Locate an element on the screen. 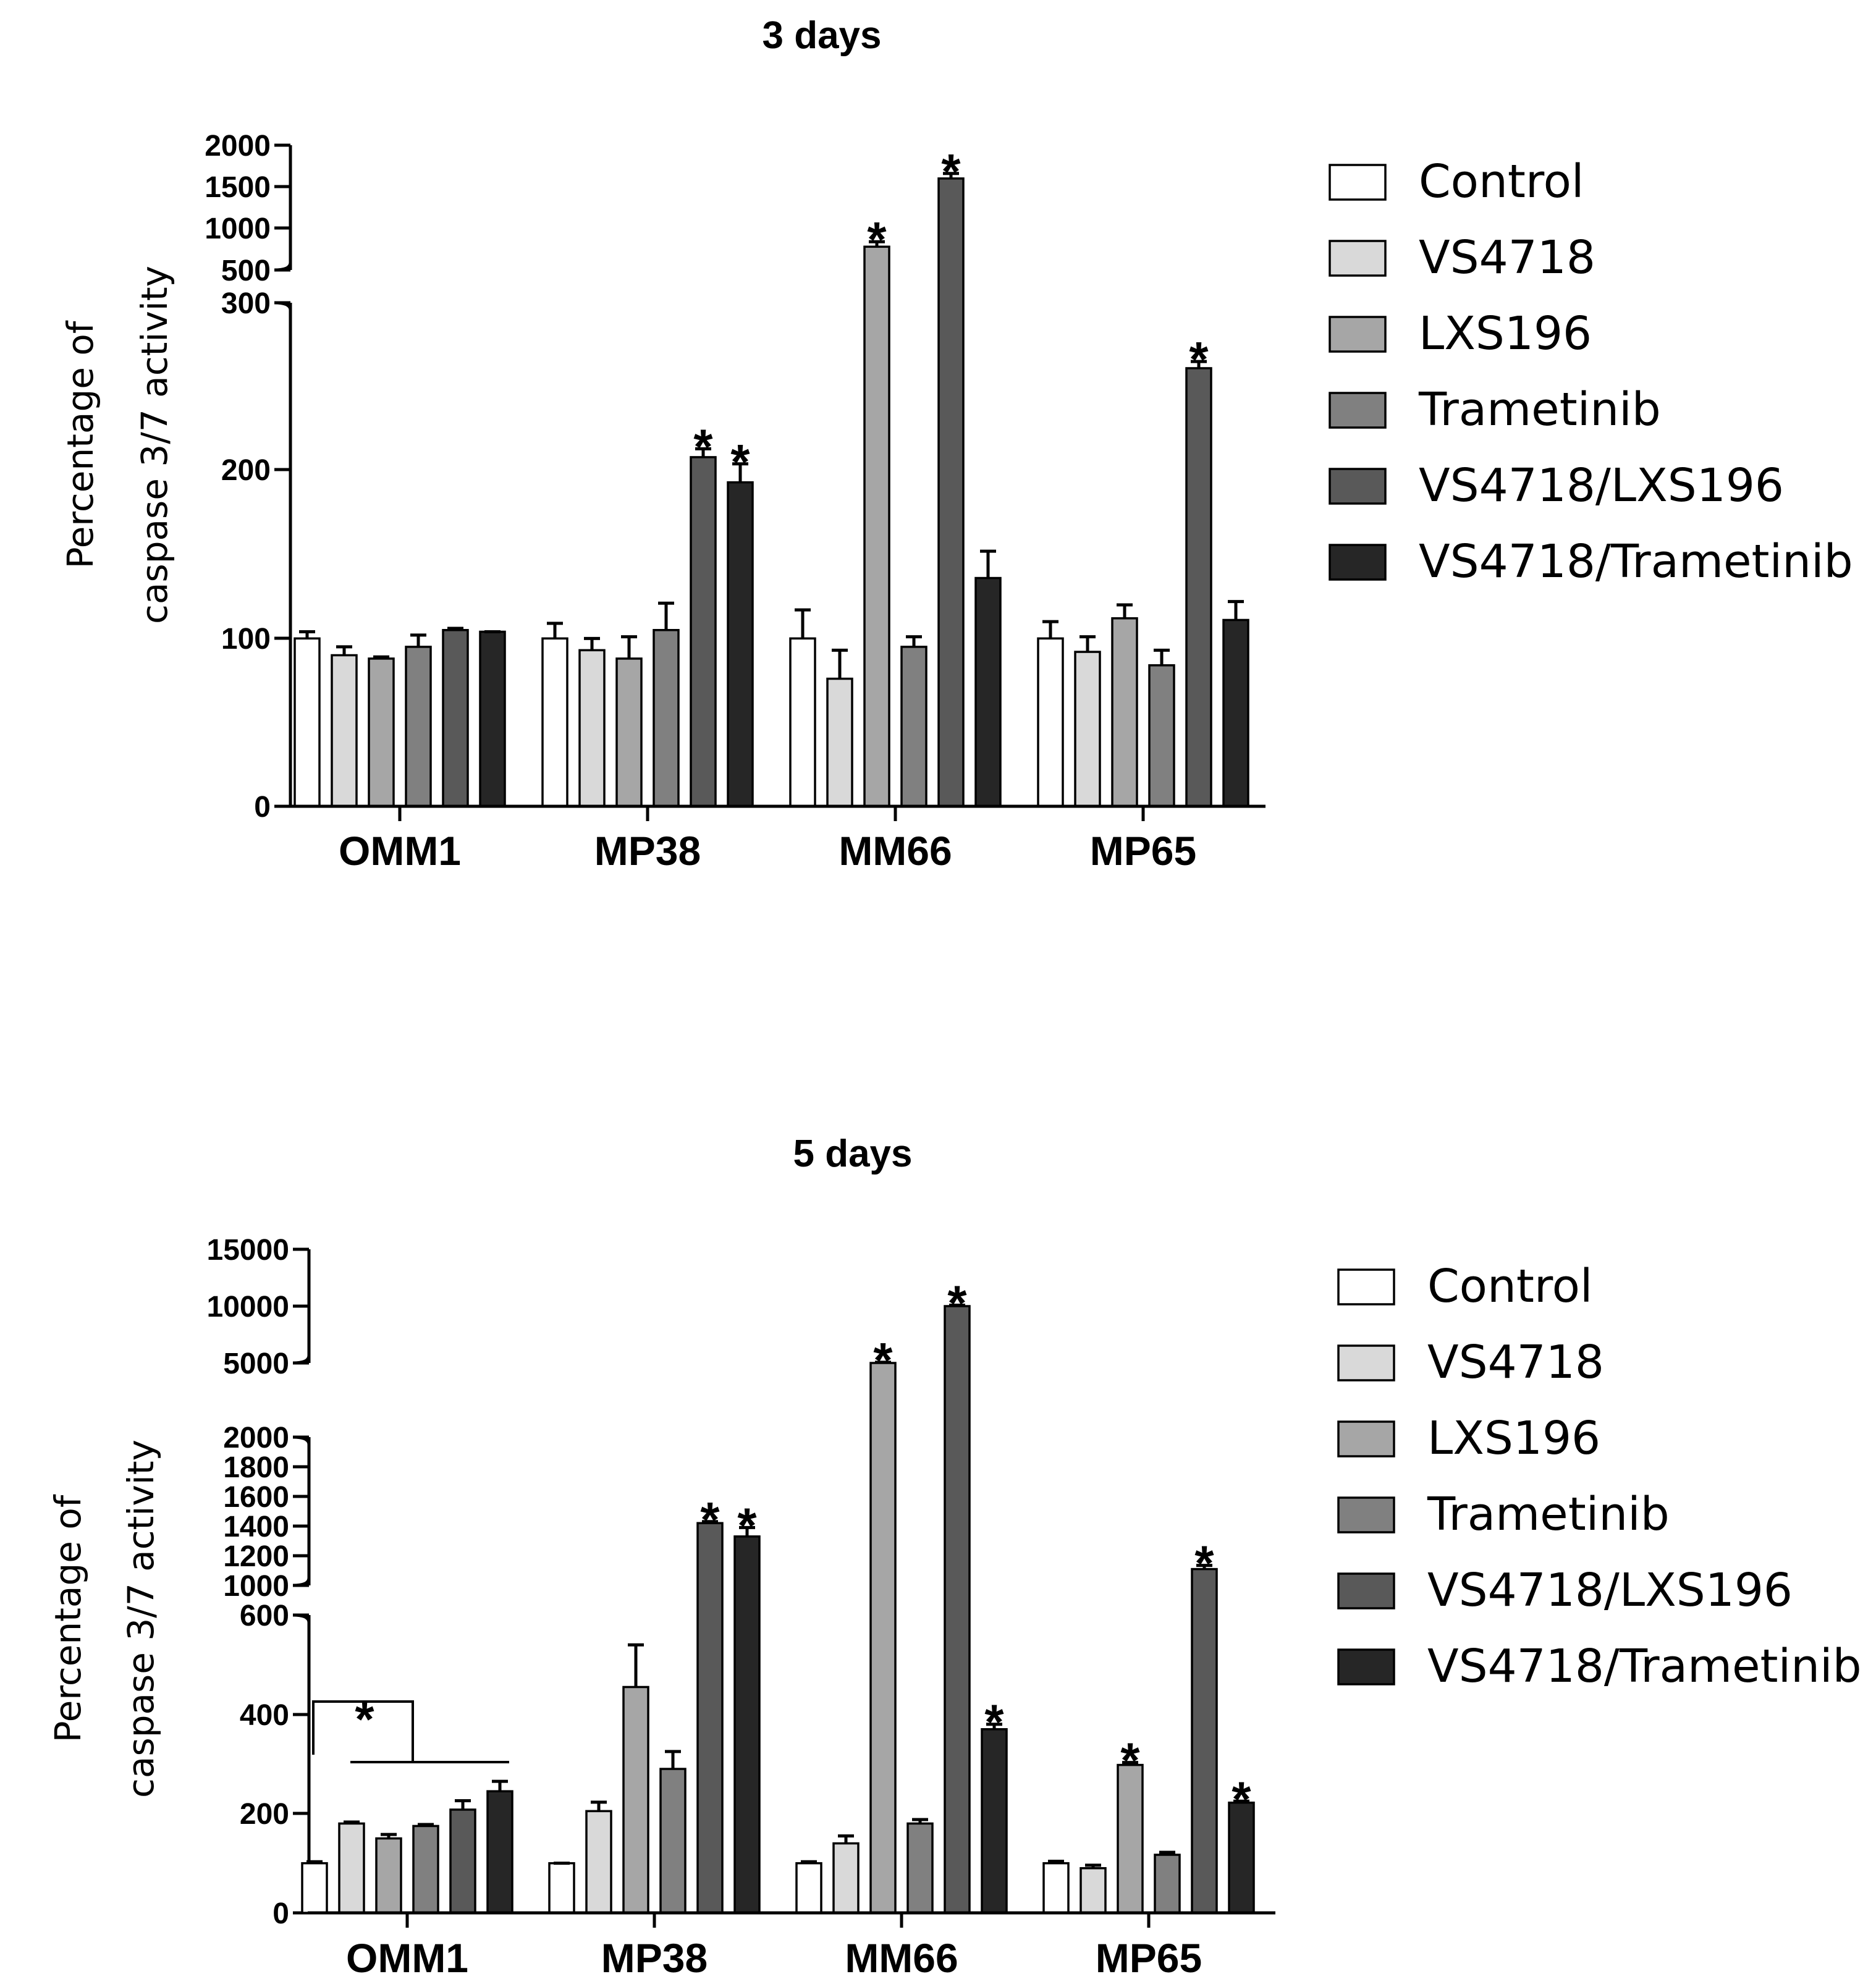 Image resolution: width=1876 pixels, height=1987 pixels. legend-label: VS4718 is located at coordinates (1507, 257).